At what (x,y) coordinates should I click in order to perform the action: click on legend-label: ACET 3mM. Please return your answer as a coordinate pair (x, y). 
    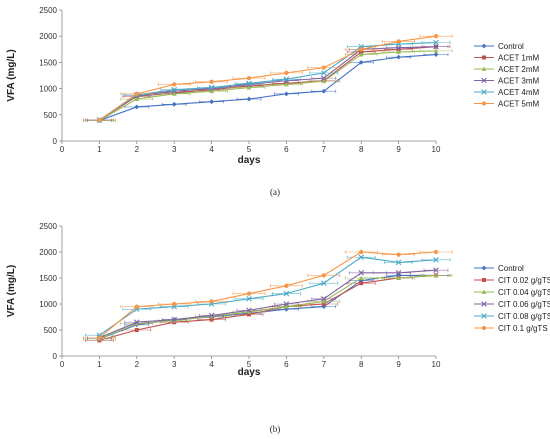
    Looking at the image, I should click on (519, 81).